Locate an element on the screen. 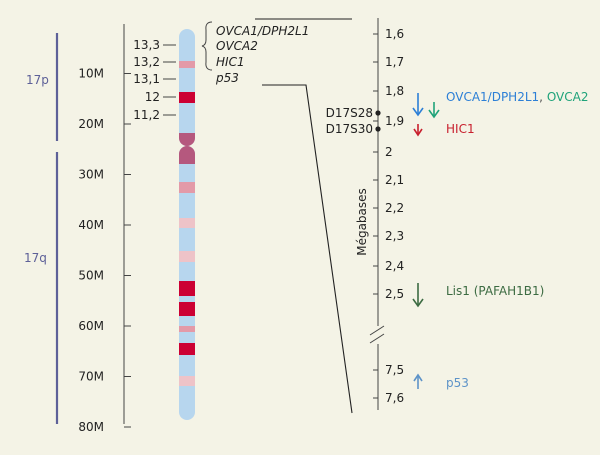  band-label: 12 is located at coordinates (152, 97).